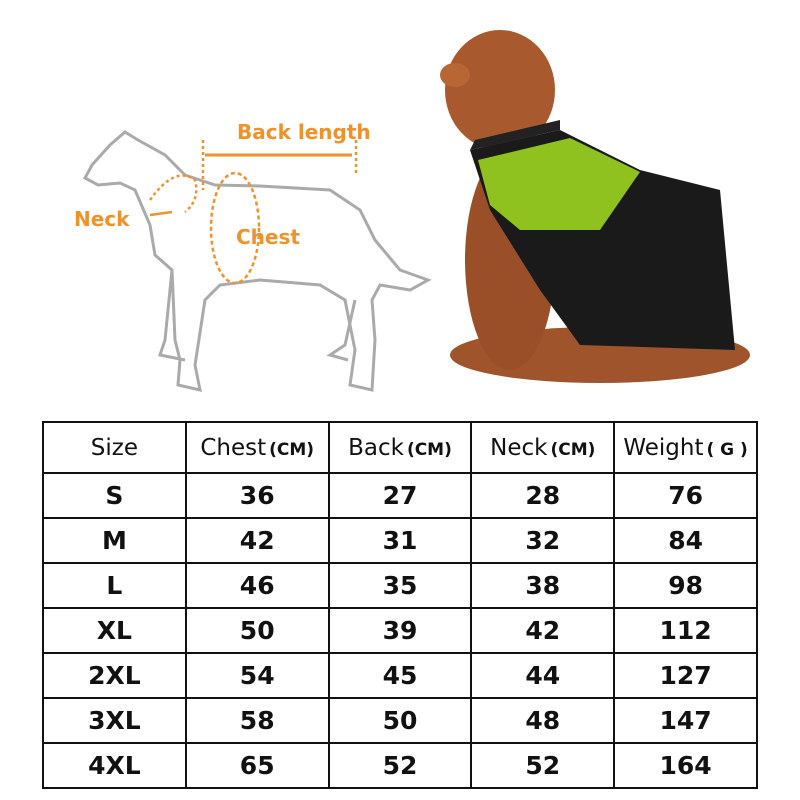 This screenshot has height=800, width=800. I want to click on table-cell: 38, so click(543, 585).